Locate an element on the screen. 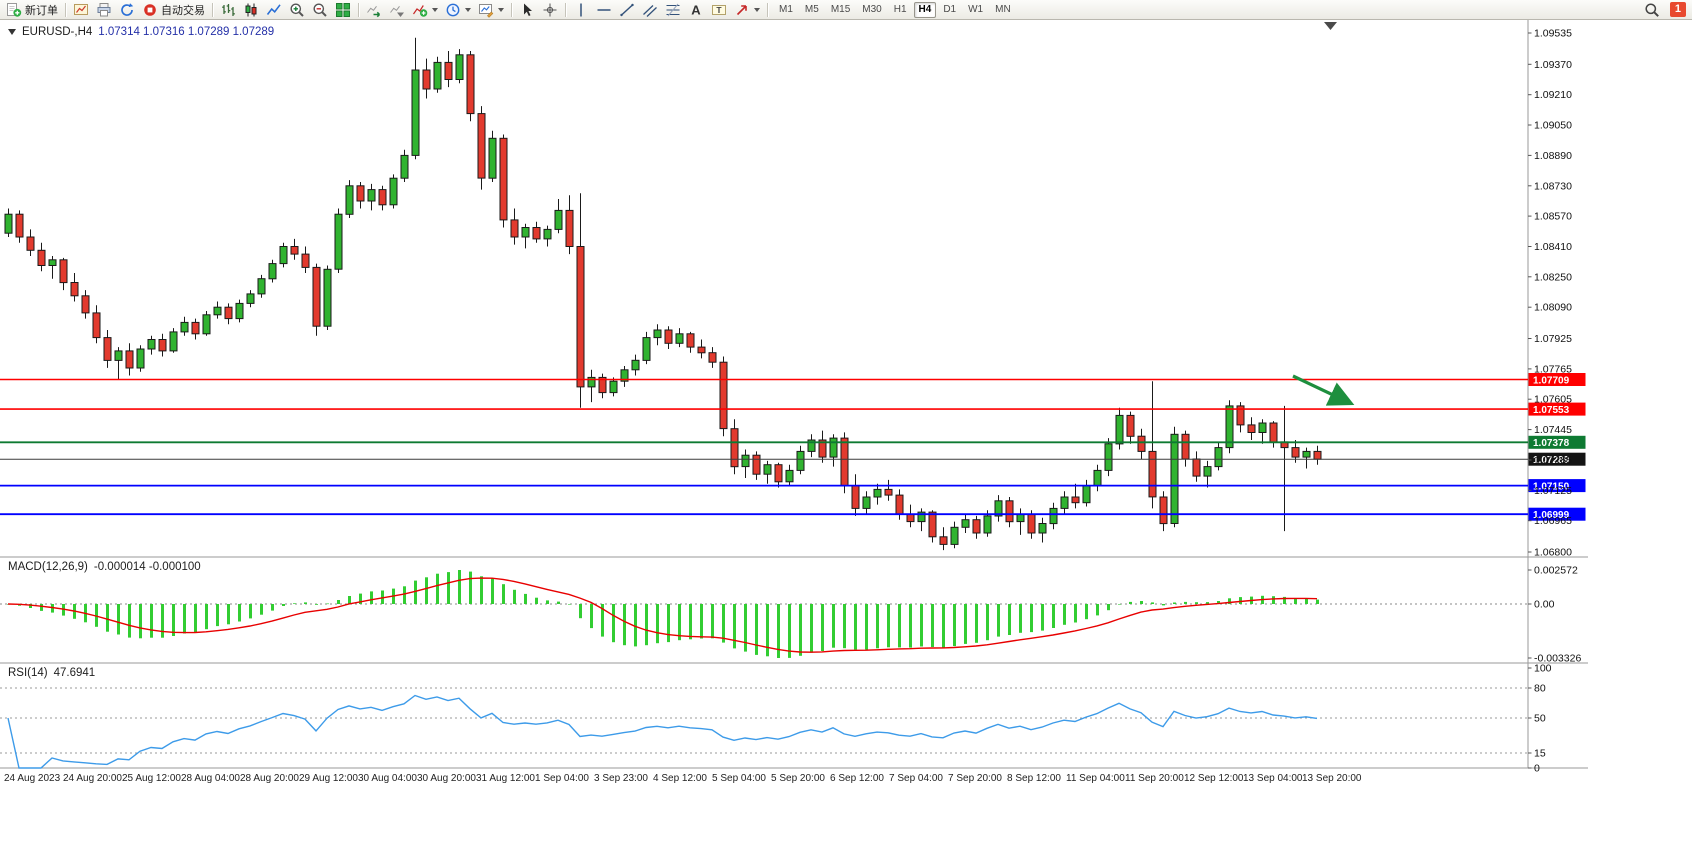  timeframe-button-m15: M15 is located at coordinates (840, 9).